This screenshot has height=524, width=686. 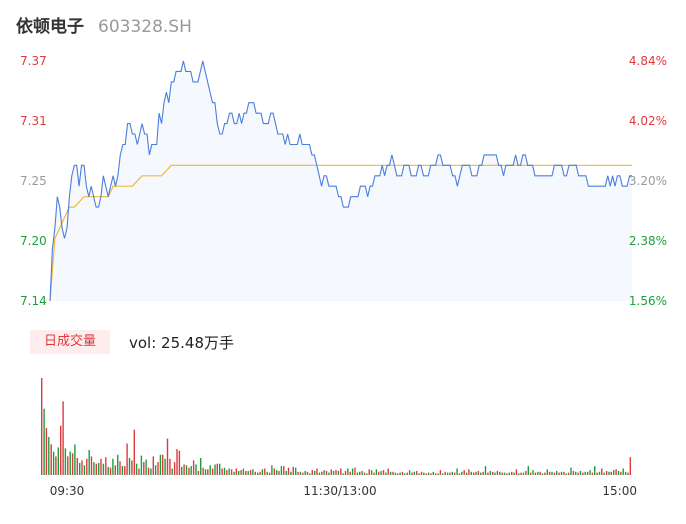 What do you see at coordinates (648, 181) in the screenshot?
I see `y-tick-right: 3.20%` at bounding box center [648, 181].